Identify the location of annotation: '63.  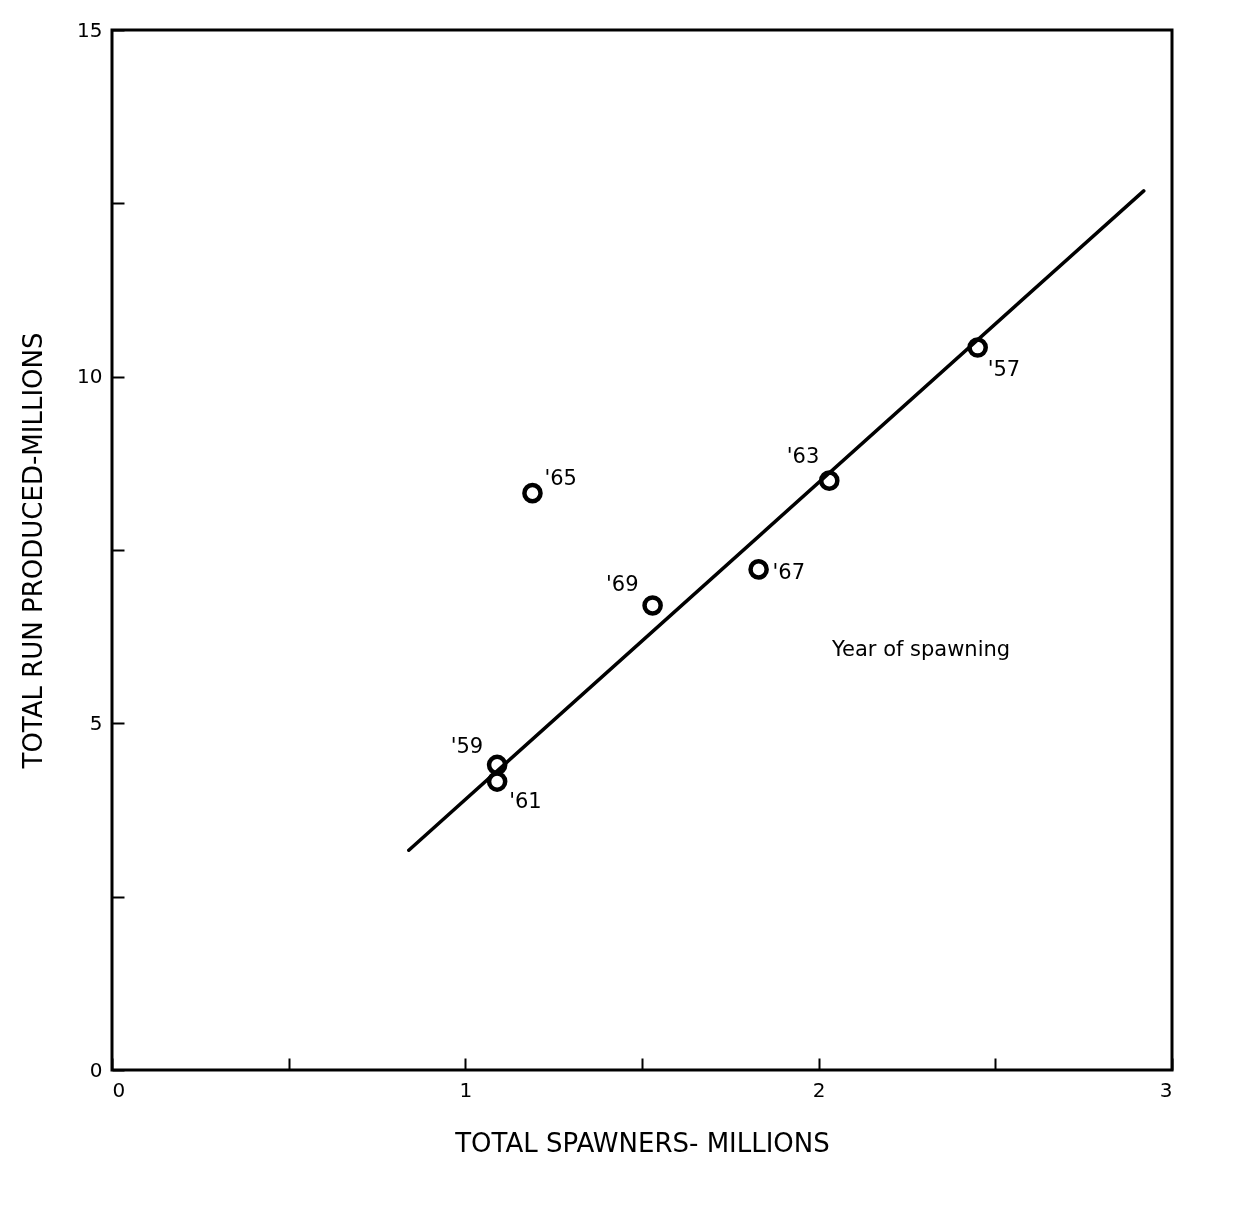
(803, 455).